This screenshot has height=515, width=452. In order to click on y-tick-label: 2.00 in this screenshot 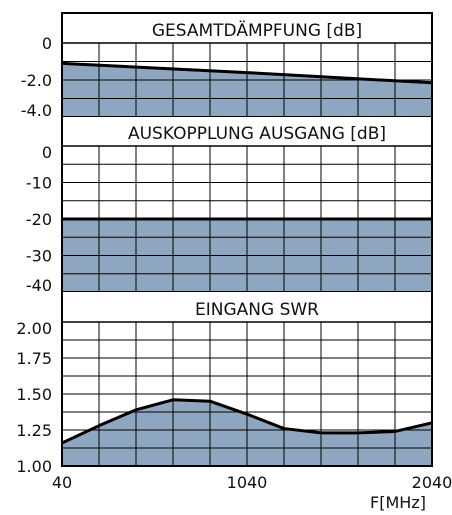, I will do `click(34, 328)`.